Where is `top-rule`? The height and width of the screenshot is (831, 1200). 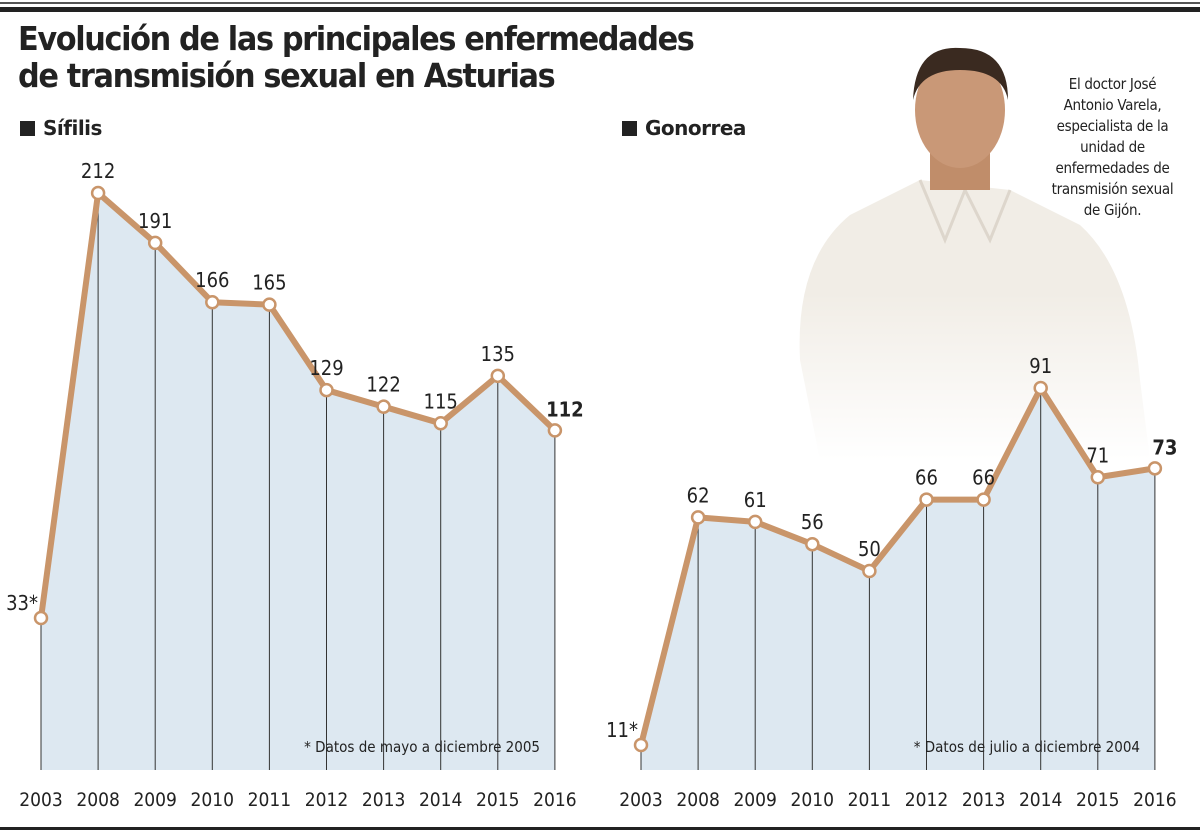 top-rule is located at coordinates (600, 3).